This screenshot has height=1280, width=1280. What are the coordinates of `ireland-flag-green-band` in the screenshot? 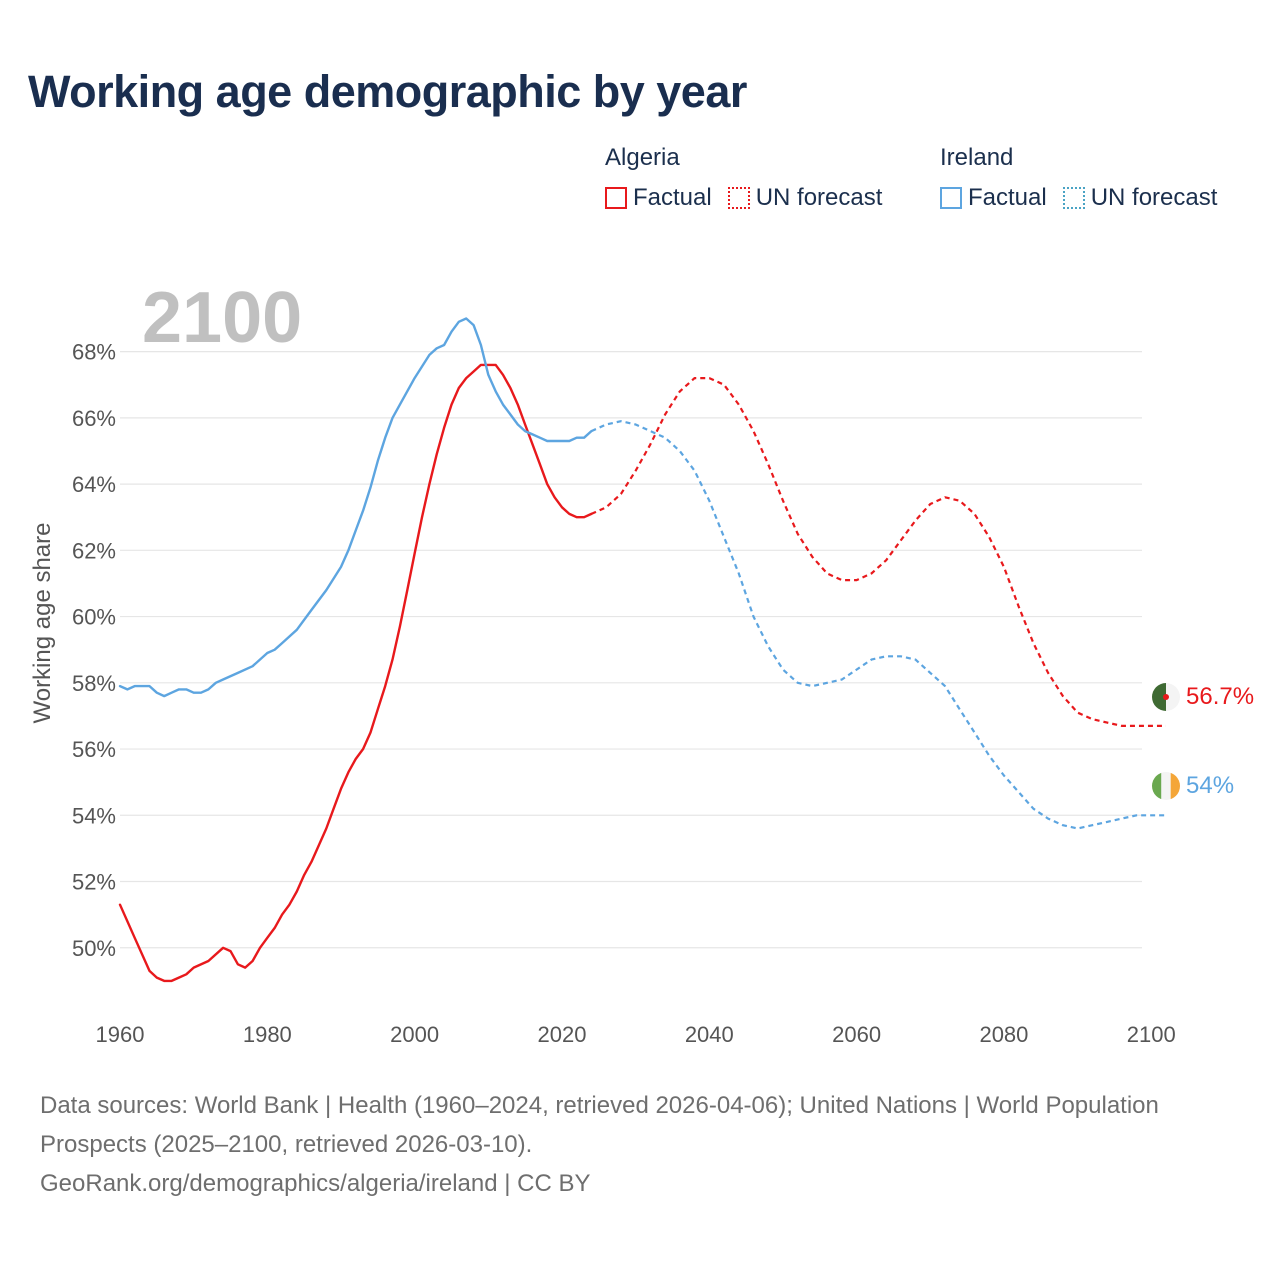 It's located at (1157, 786).